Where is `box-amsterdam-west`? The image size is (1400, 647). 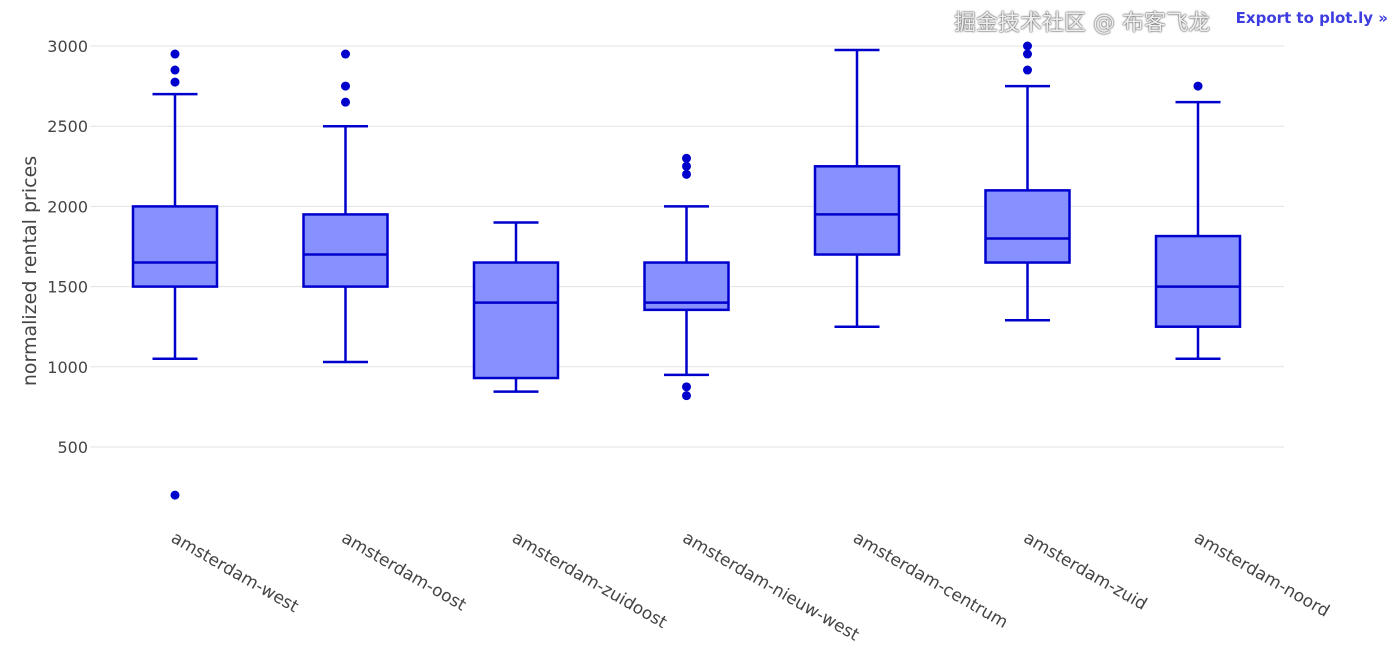 box-amsterdam-west is located at coordinates (175, 274).